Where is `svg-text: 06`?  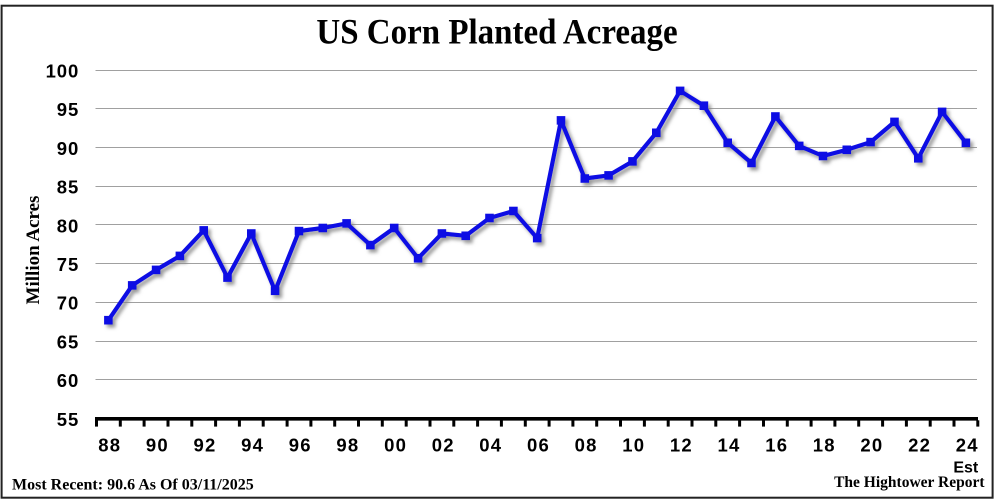
svg-text: 06 is located at coordinates (538, 444).